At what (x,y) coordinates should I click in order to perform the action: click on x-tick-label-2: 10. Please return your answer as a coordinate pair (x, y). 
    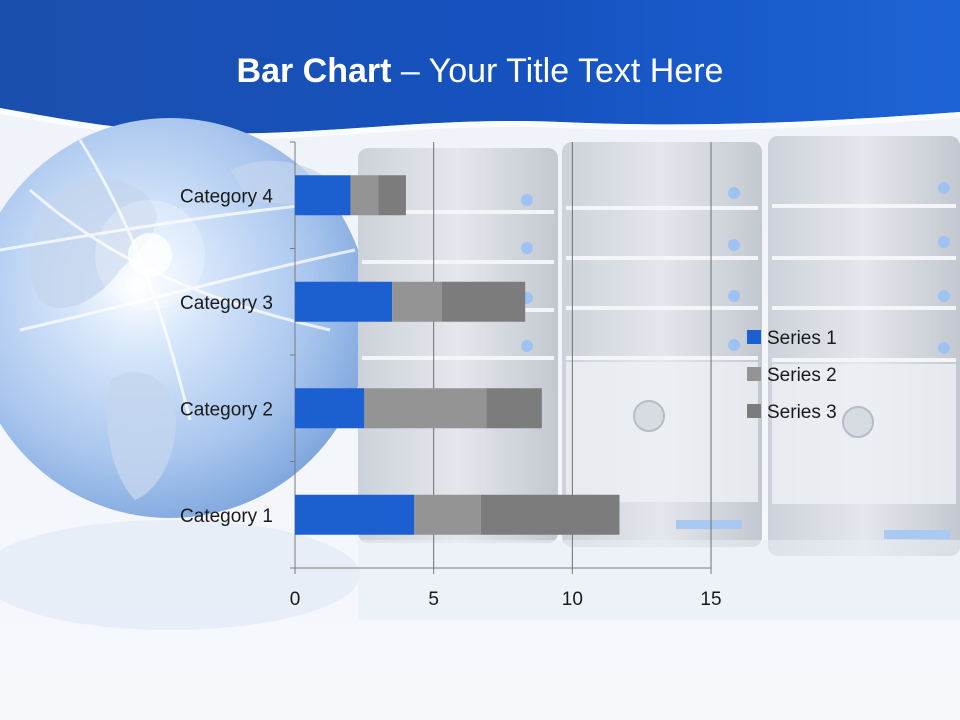
    Looking at the image, I should click on (572, 599).